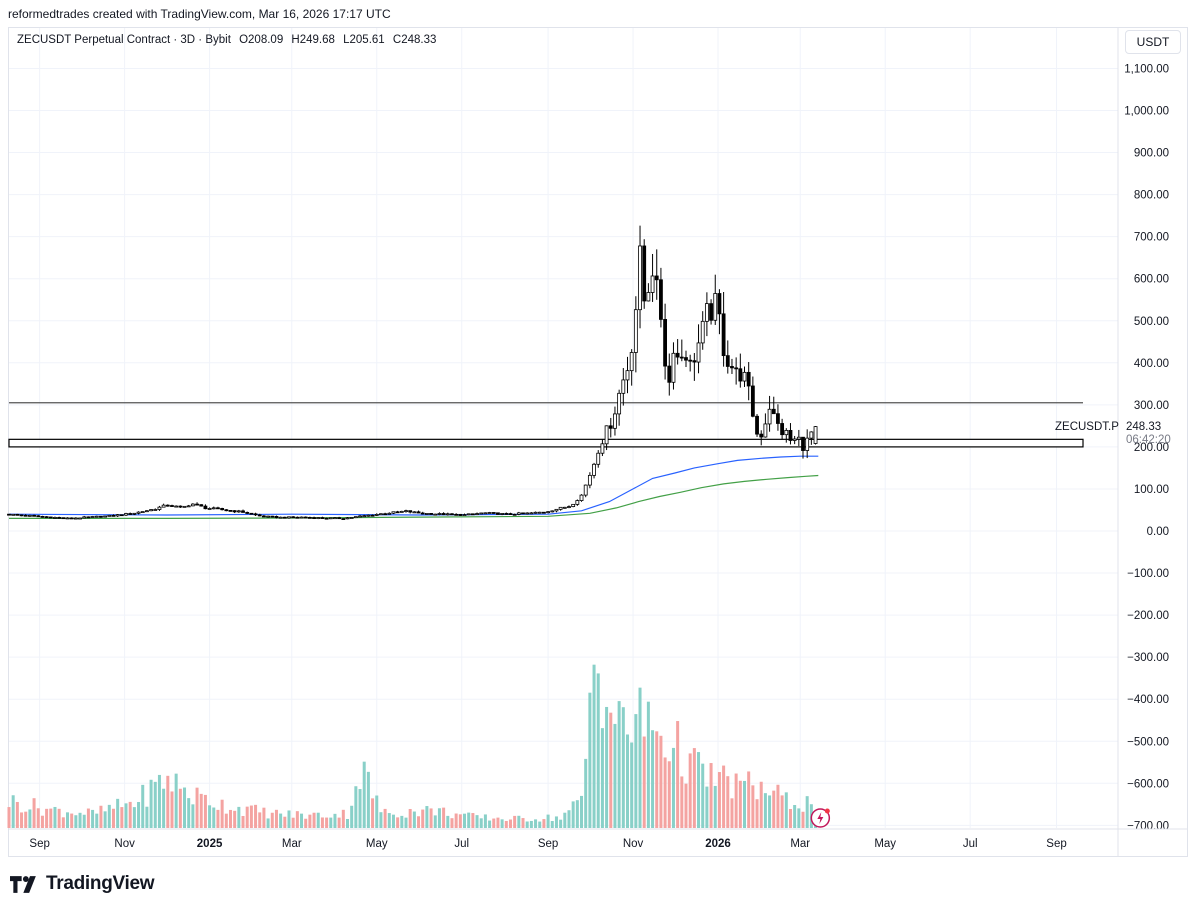 The image size is (1200, 913). Describe the element at coordinates (1153, 42) in the screenshot. I see `currency-button: USDT` at that location.